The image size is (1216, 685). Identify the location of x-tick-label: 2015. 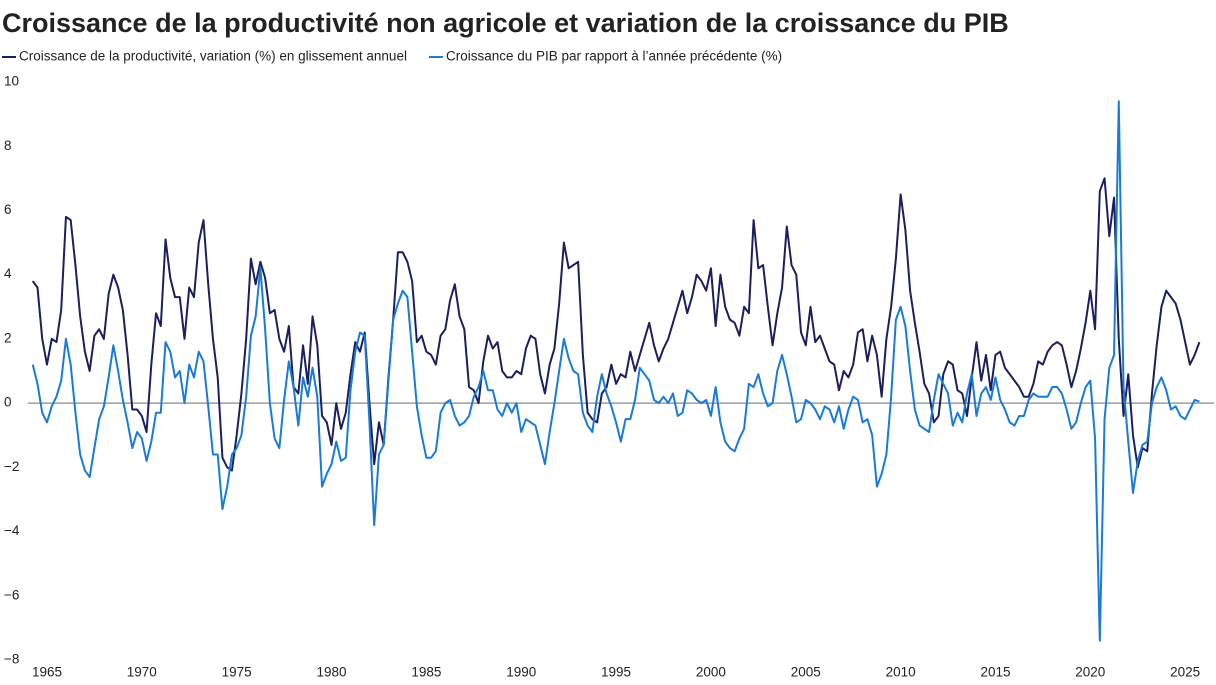
(995, 672).